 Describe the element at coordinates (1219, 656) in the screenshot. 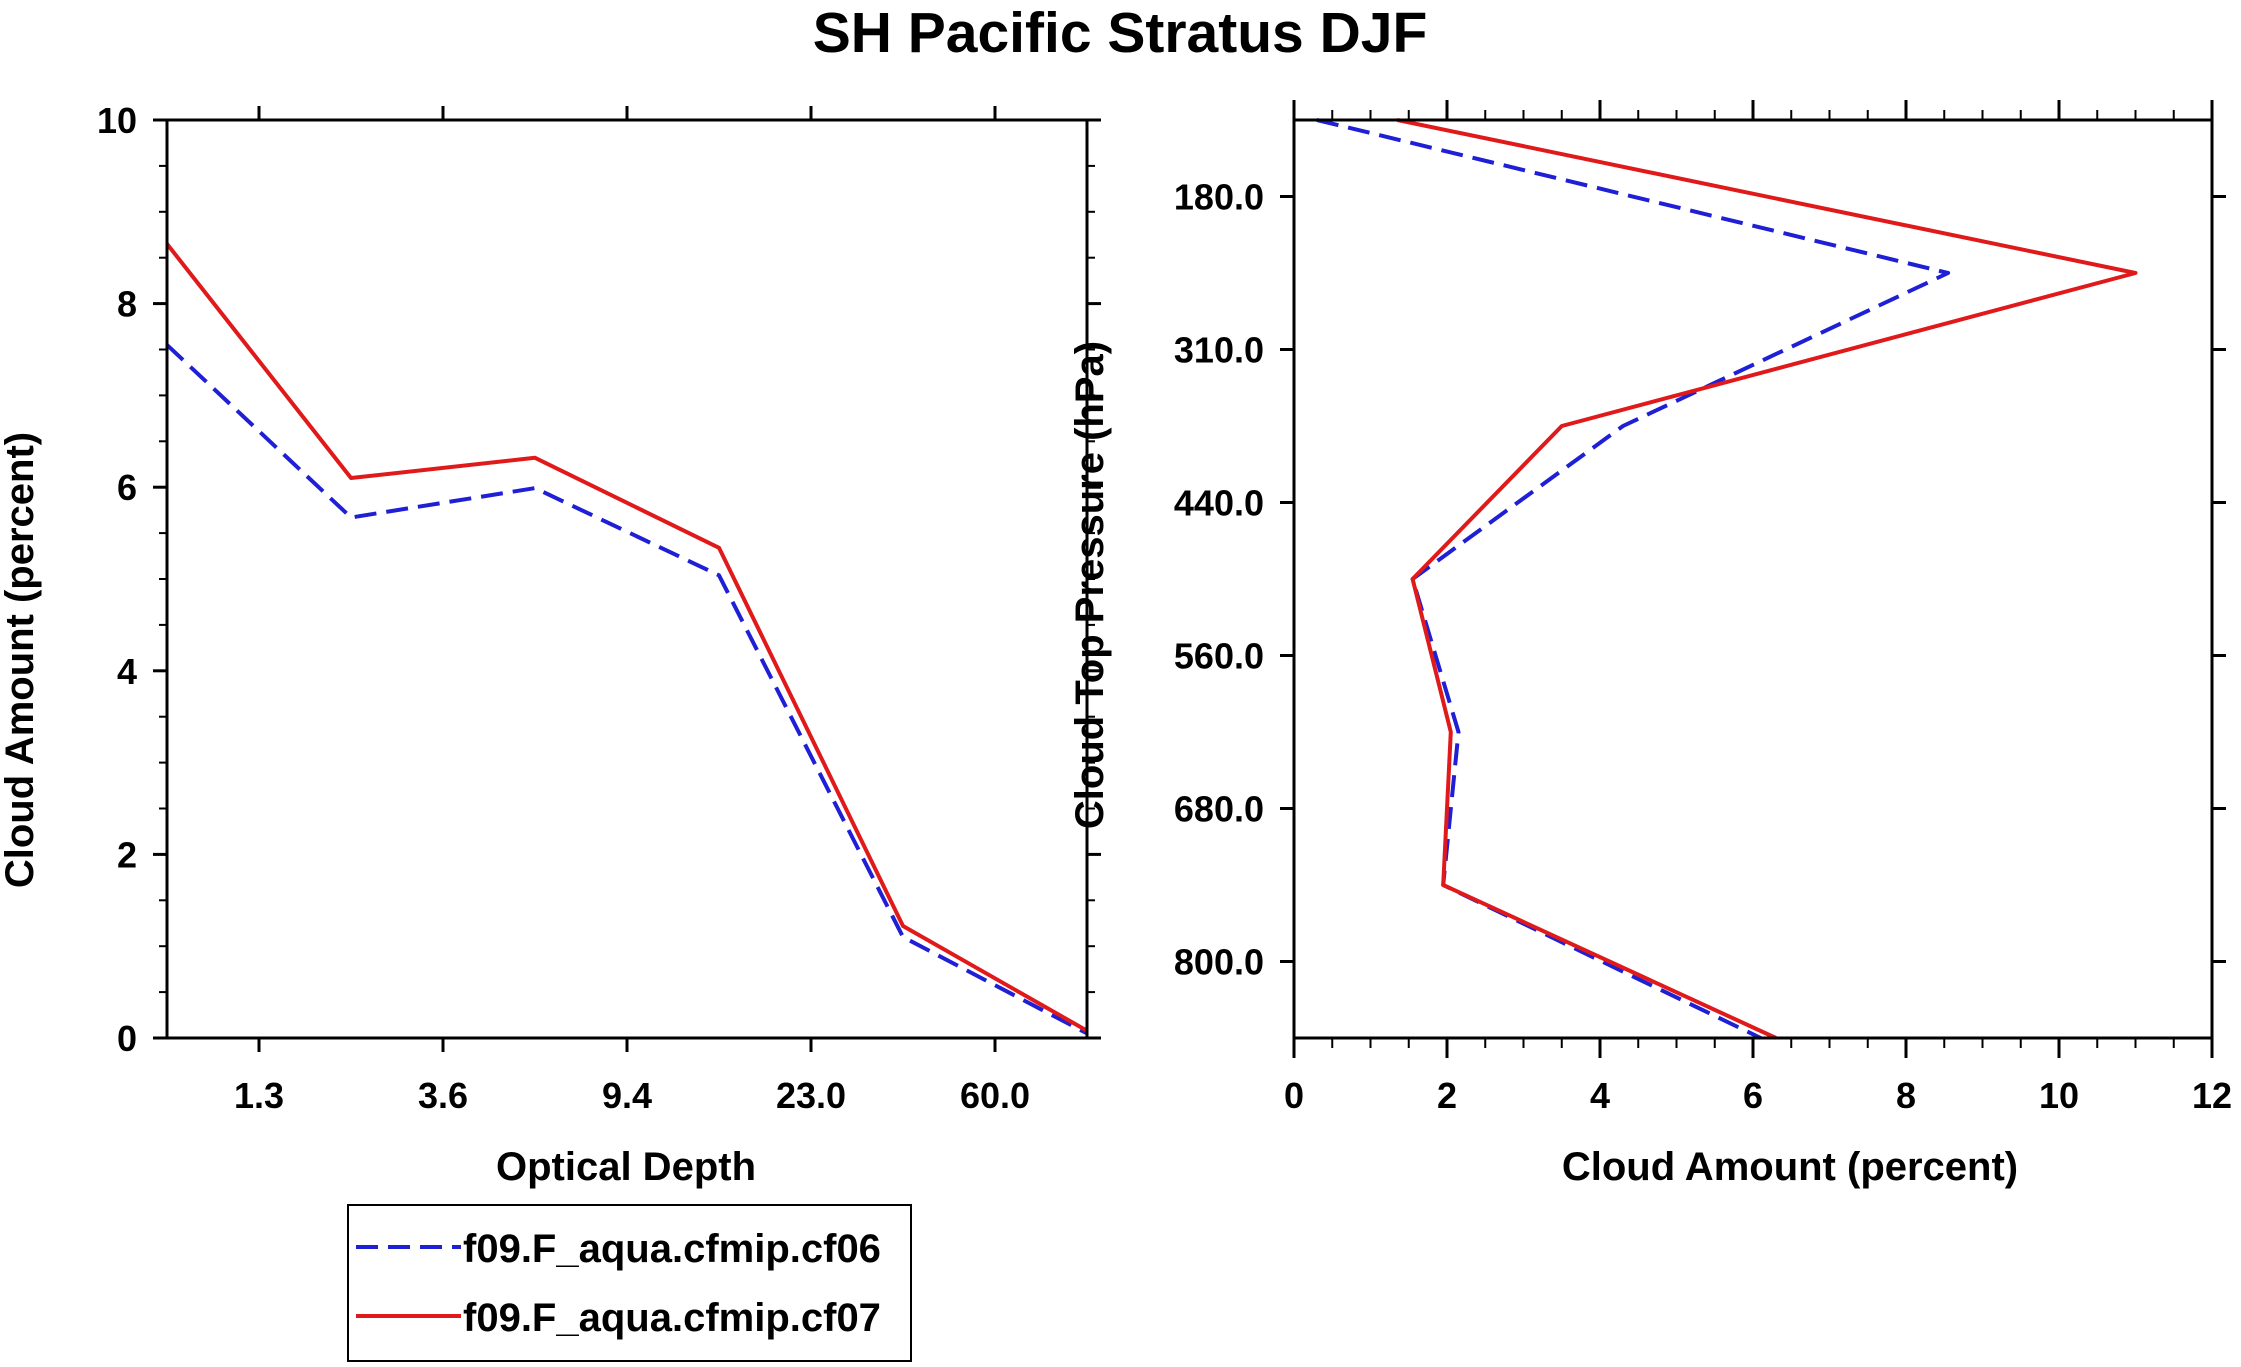

I see `right-y-tick-label: 560.0` at that location.